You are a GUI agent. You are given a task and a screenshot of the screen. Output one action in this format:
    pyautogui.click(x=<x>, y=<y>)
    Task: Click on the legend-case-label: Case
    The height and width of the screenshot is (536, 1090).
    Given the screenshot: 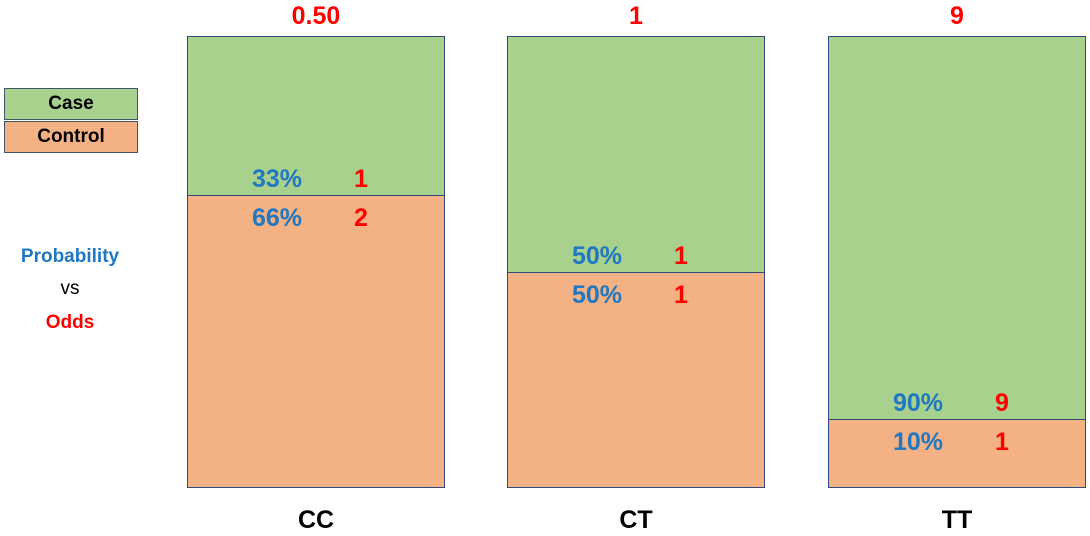 What is the action you would take?
    pyautogui.click(x=71, y=103)
    